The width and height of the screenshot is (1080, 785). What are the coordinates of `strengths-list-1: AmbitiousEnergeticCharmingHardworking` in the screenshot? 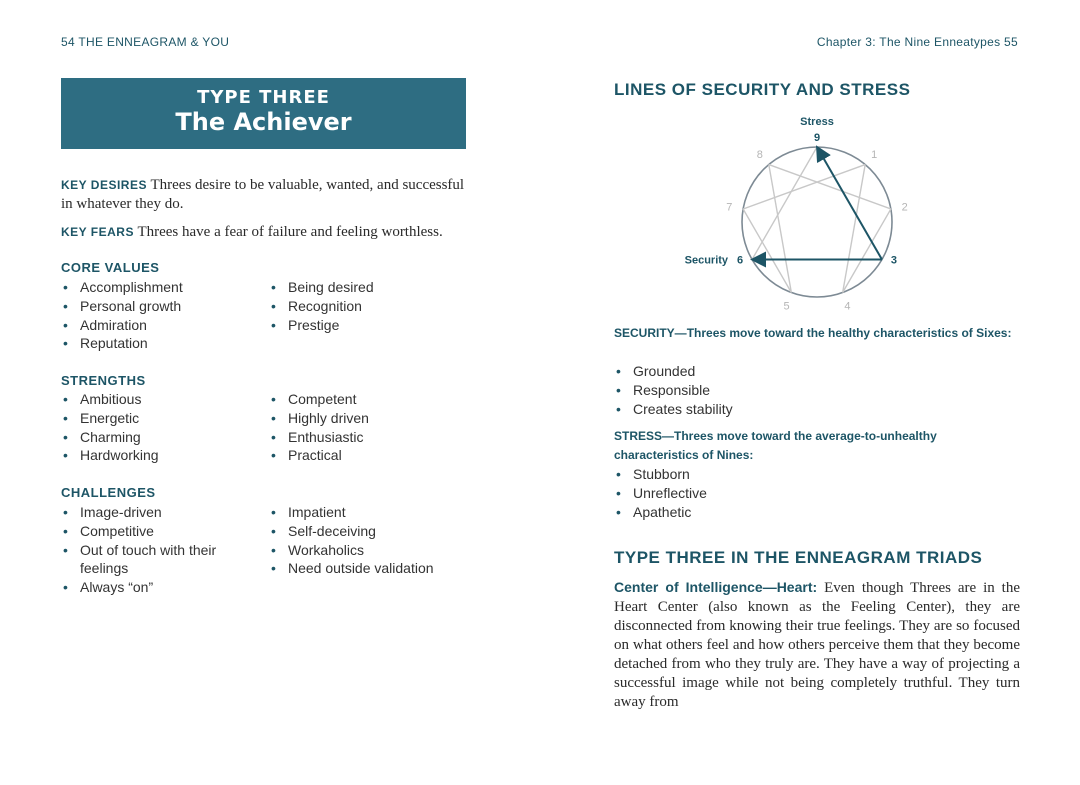 It's located at (161, 427).